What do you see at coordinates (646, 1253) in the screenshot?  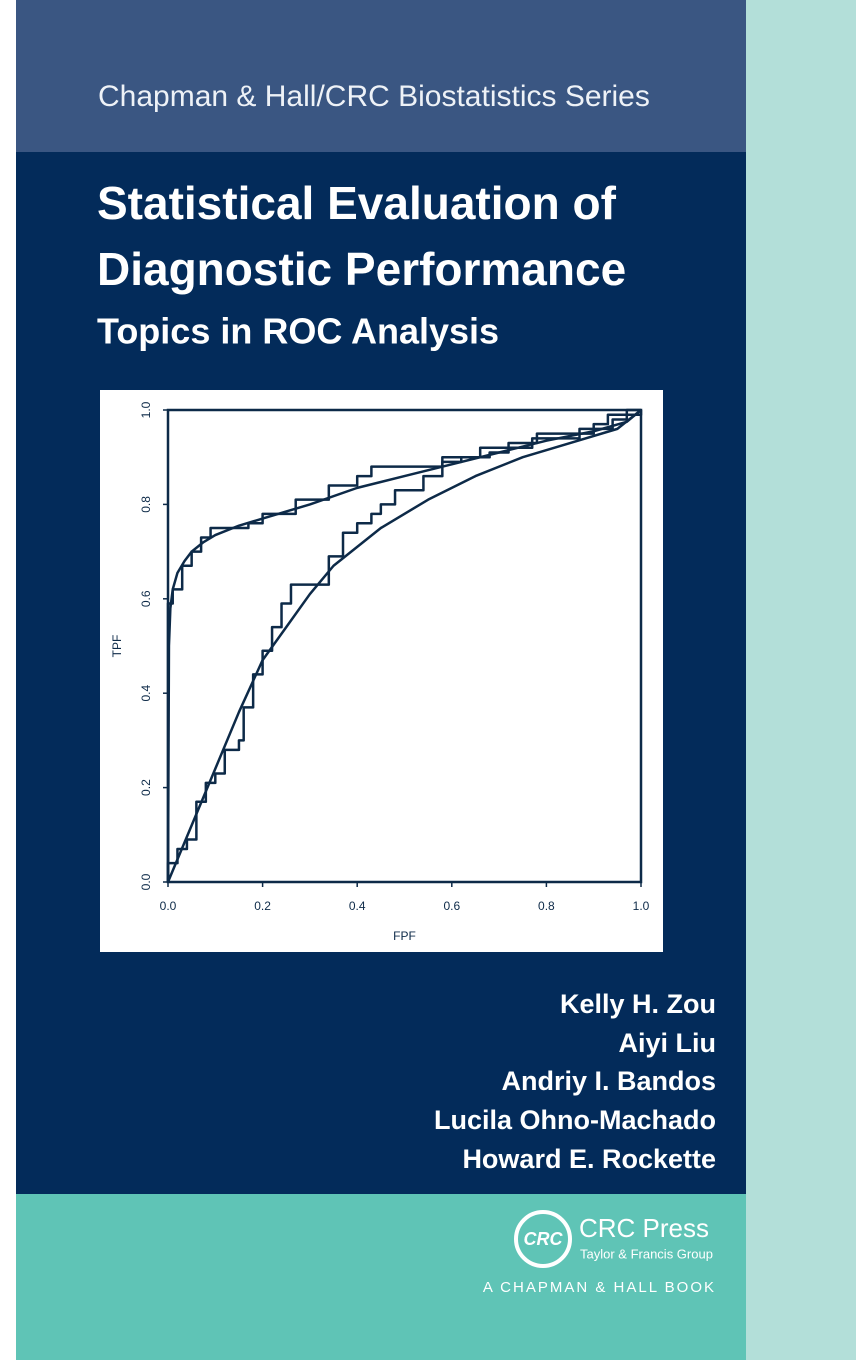 I see `publisher-group: Taylor & Francis Group` at bounding box center [646, 1253].